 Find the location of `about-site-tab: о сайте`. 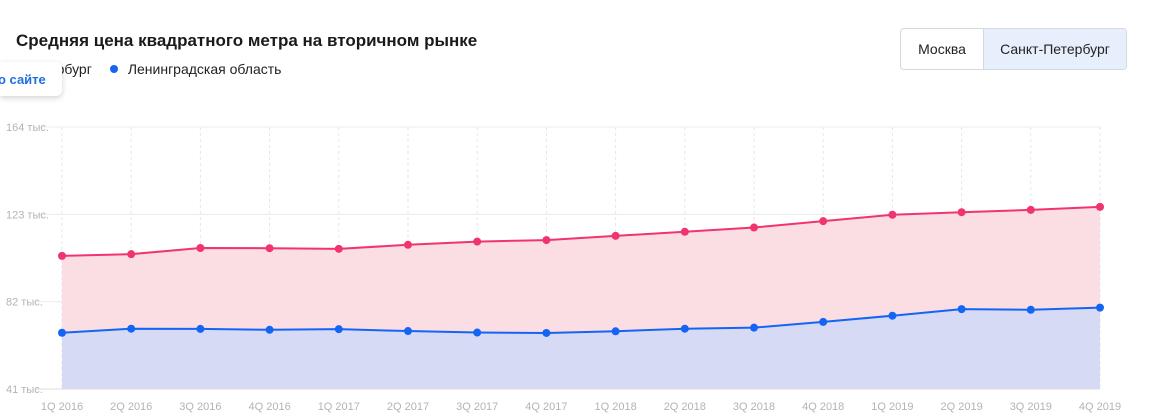

about-site-tab: о сайте is located at coordinates (31, 79).